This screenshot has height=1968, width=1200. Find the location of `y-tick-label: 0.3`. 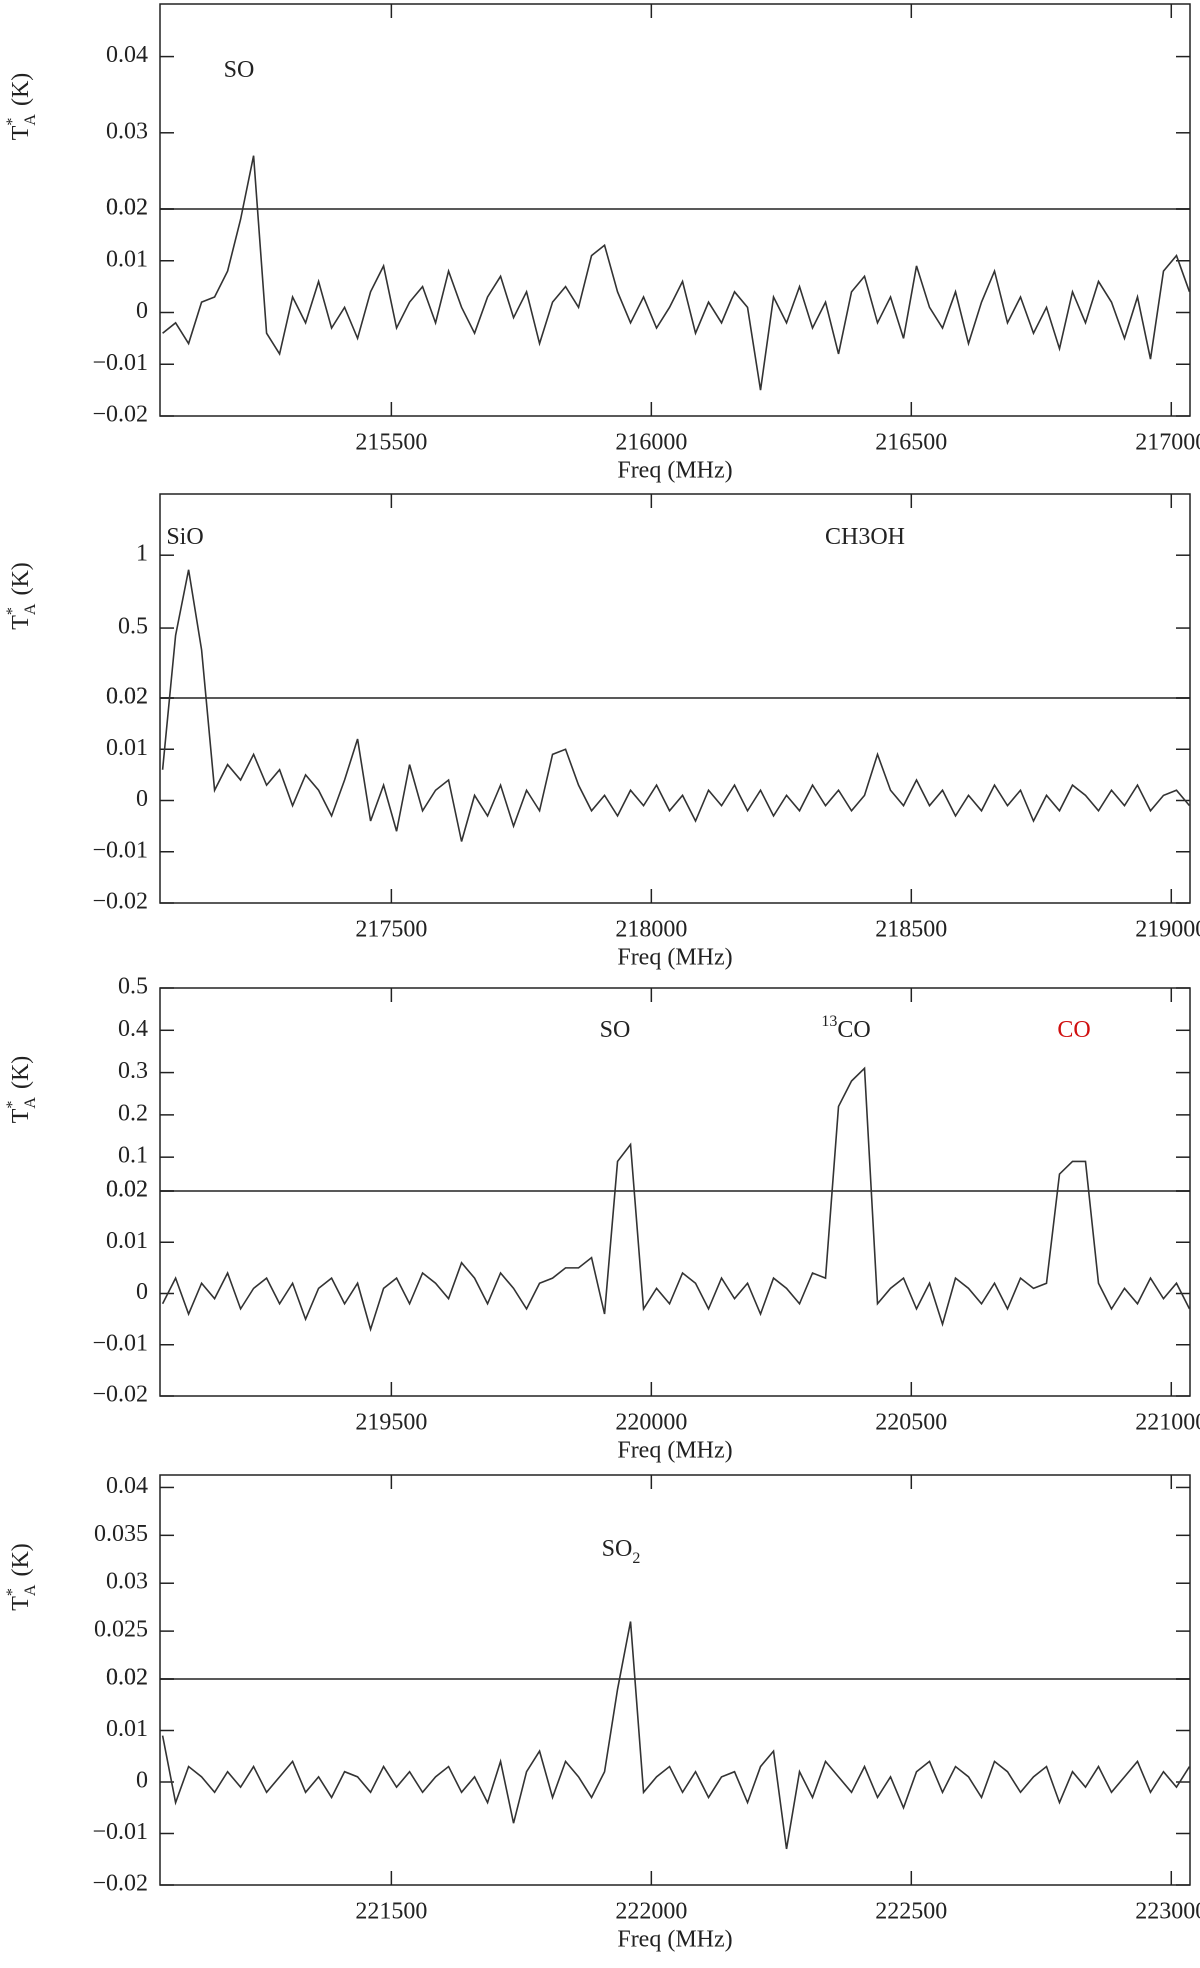

y-tick-label: 0.3 is located at coordinates (133, 1071).